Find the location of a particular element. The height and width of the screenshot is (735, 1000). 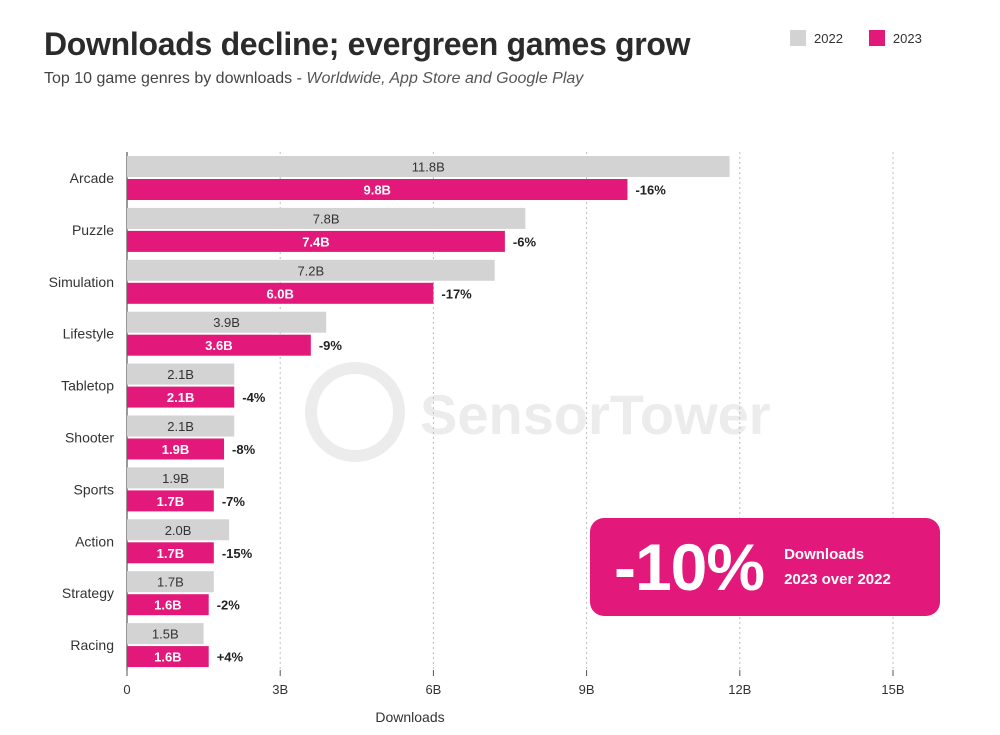

legend-label-2023: 2023 is located at coordinates (907, 38).